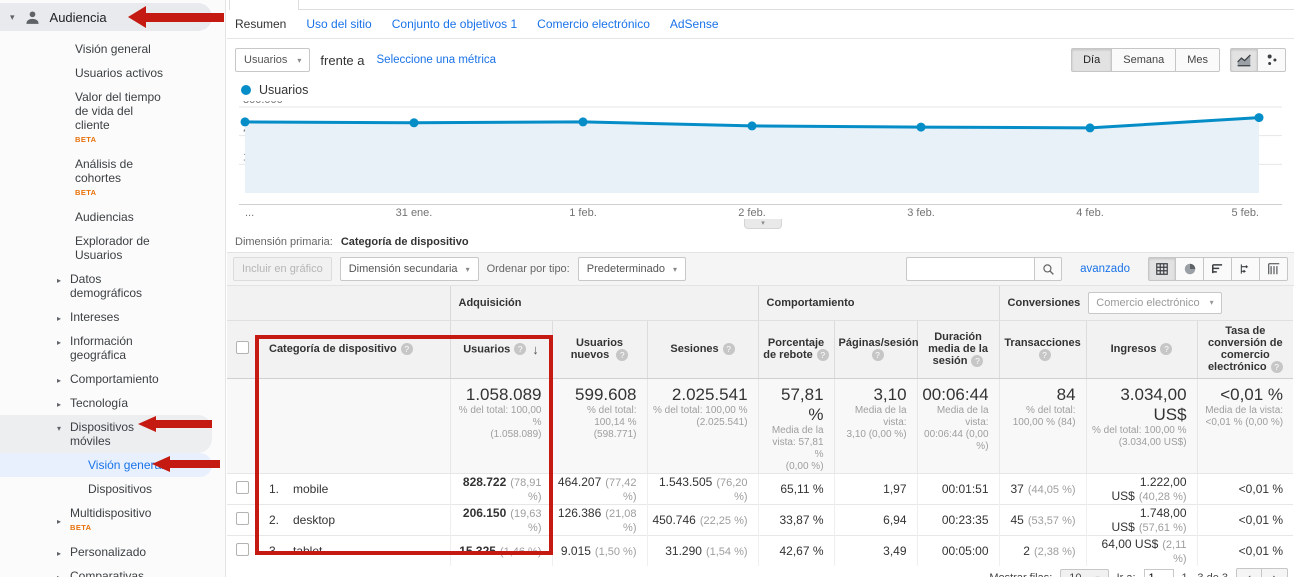 Image resolution: width=1294 pixels, height=577 pixels. Describe the element at coordinates (702, 349) in the screenshot. I see `column-header-sesiones: Sesiones?` at that location.